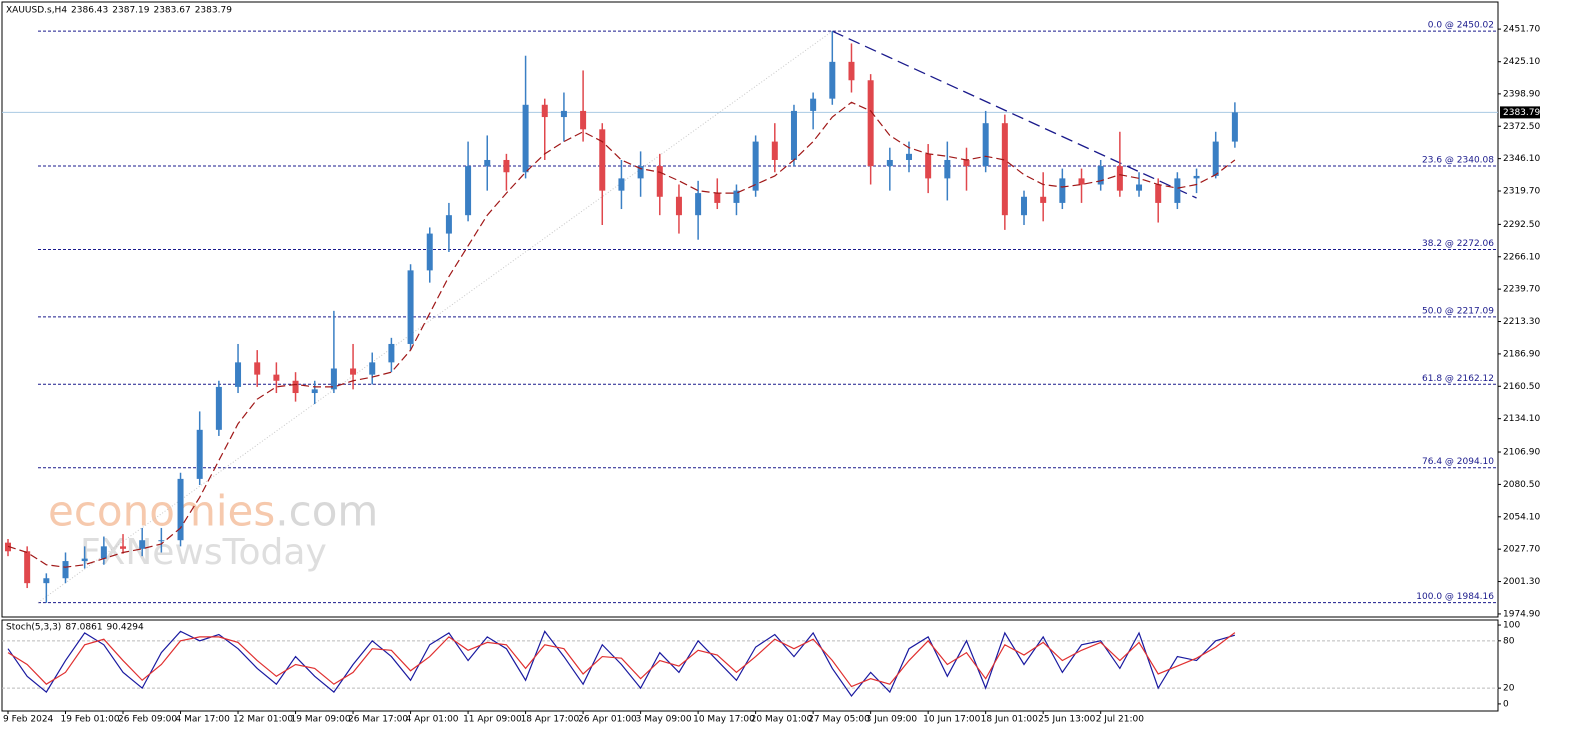  Describe the element at coordinates (28, 720) in the screenshot. I see `x-tick-label: 9 Feb 2024` at that location.